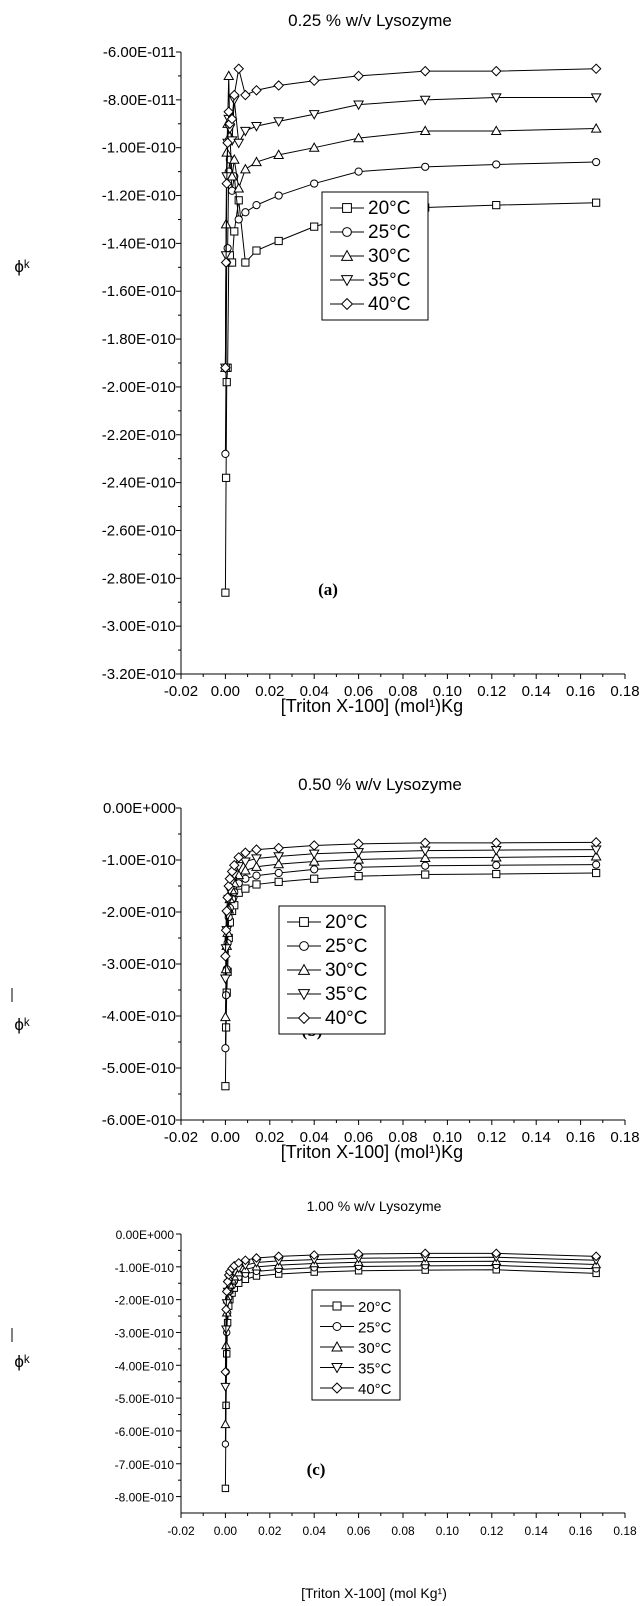  I want to click on x-tick-label: 0.10, so click(447, 691).